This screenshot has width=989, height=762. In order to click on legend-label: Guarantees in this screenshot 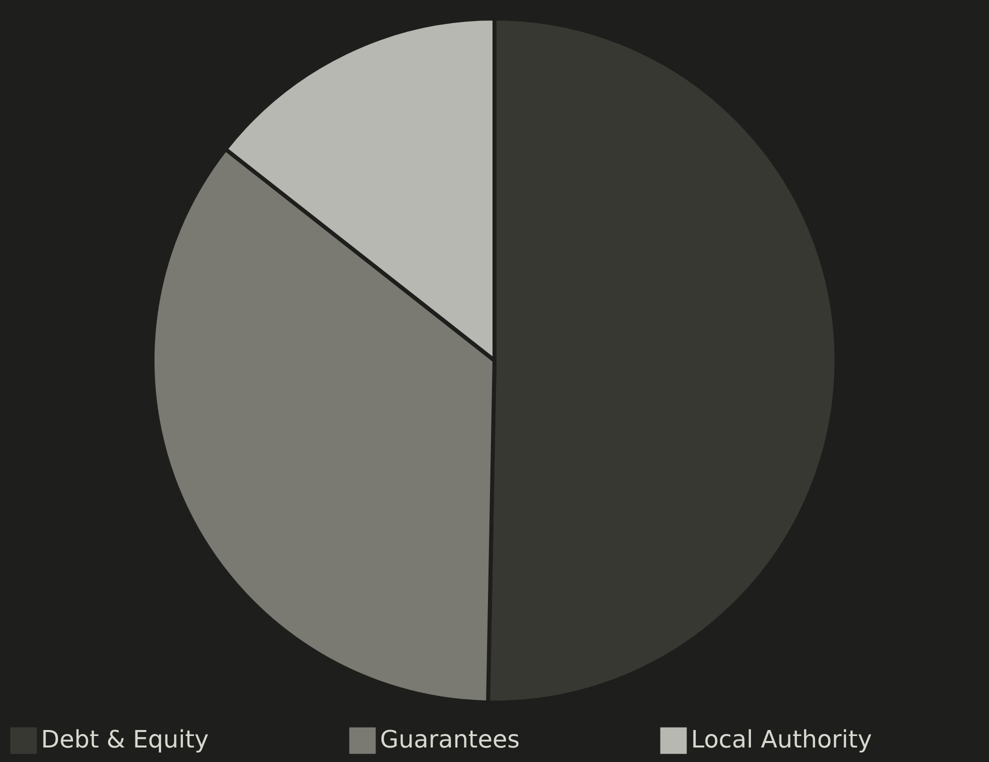, I will do `click(450, 740)`.